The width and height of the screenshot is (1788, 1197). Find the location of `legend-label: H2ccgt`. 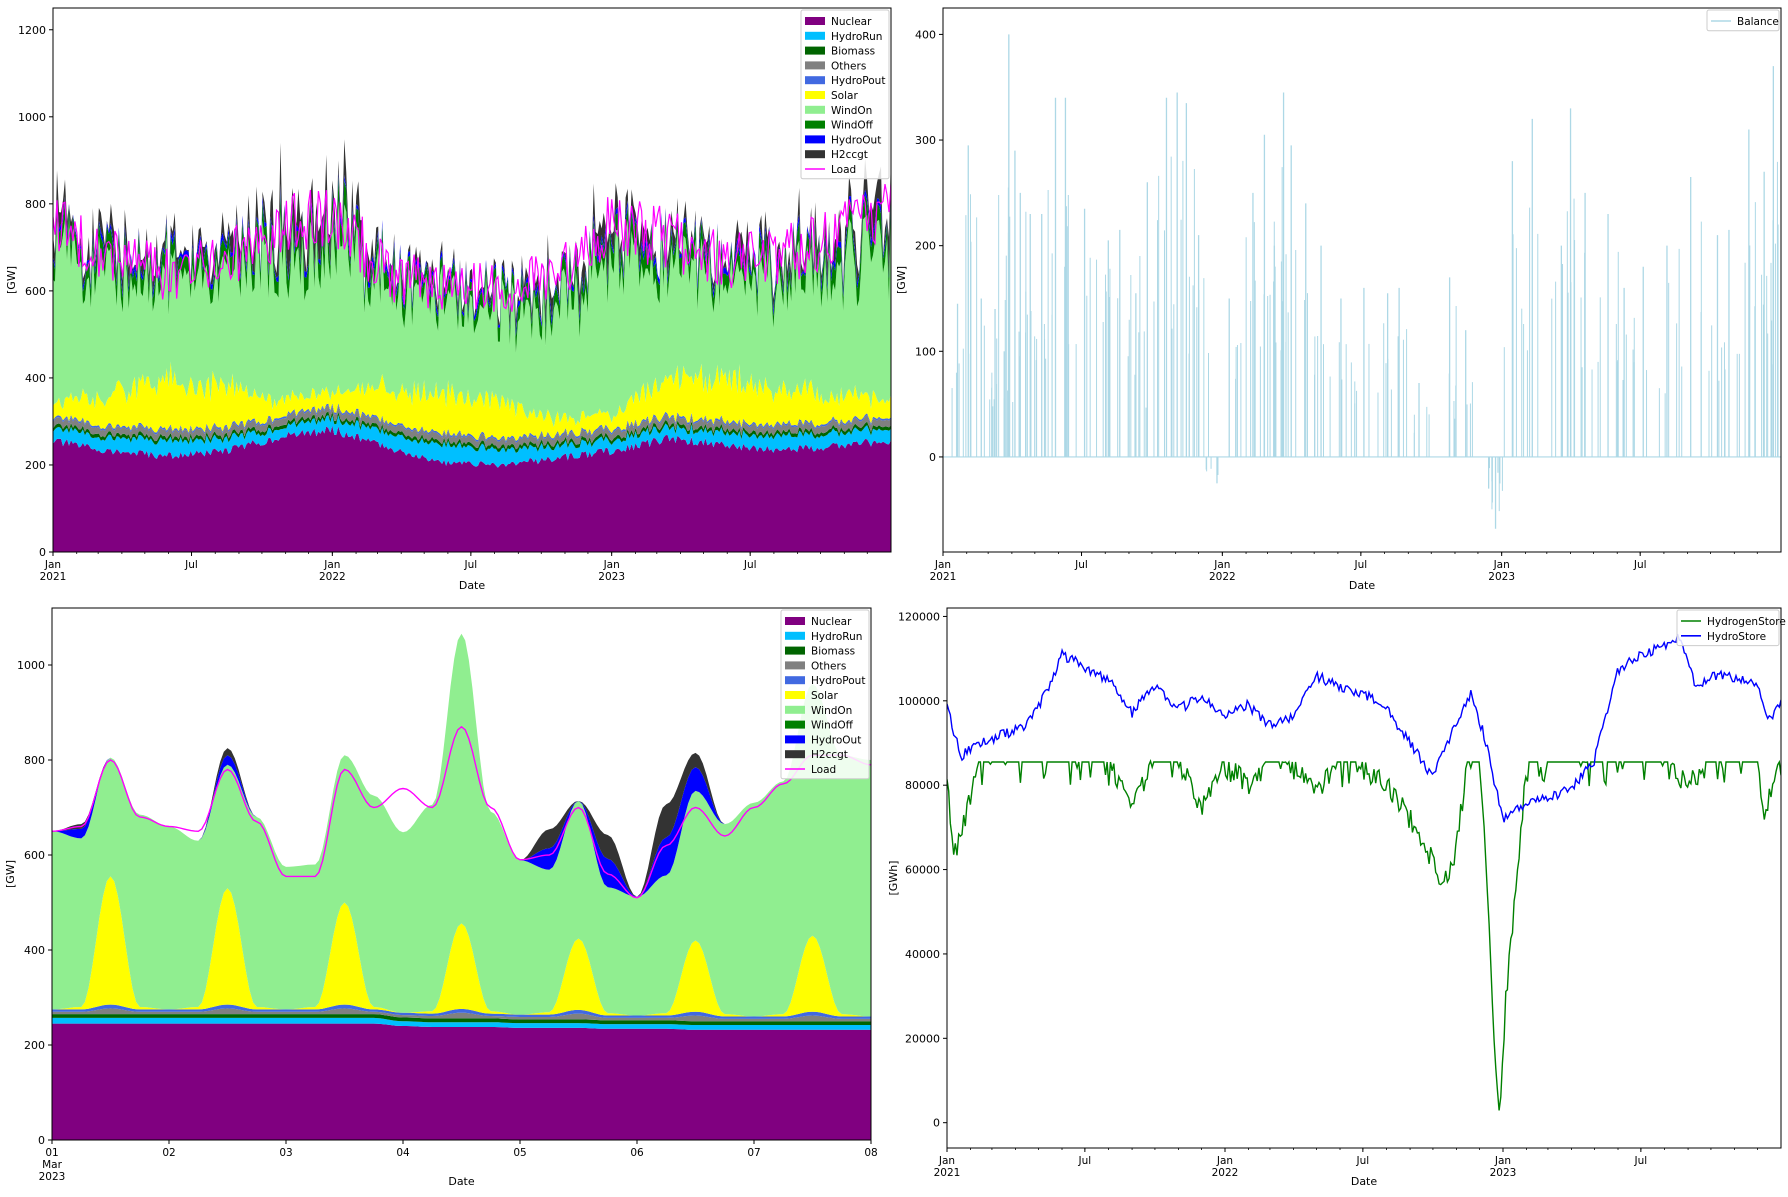

legend-label: H2ccgt is located at coordinates (849, 155).